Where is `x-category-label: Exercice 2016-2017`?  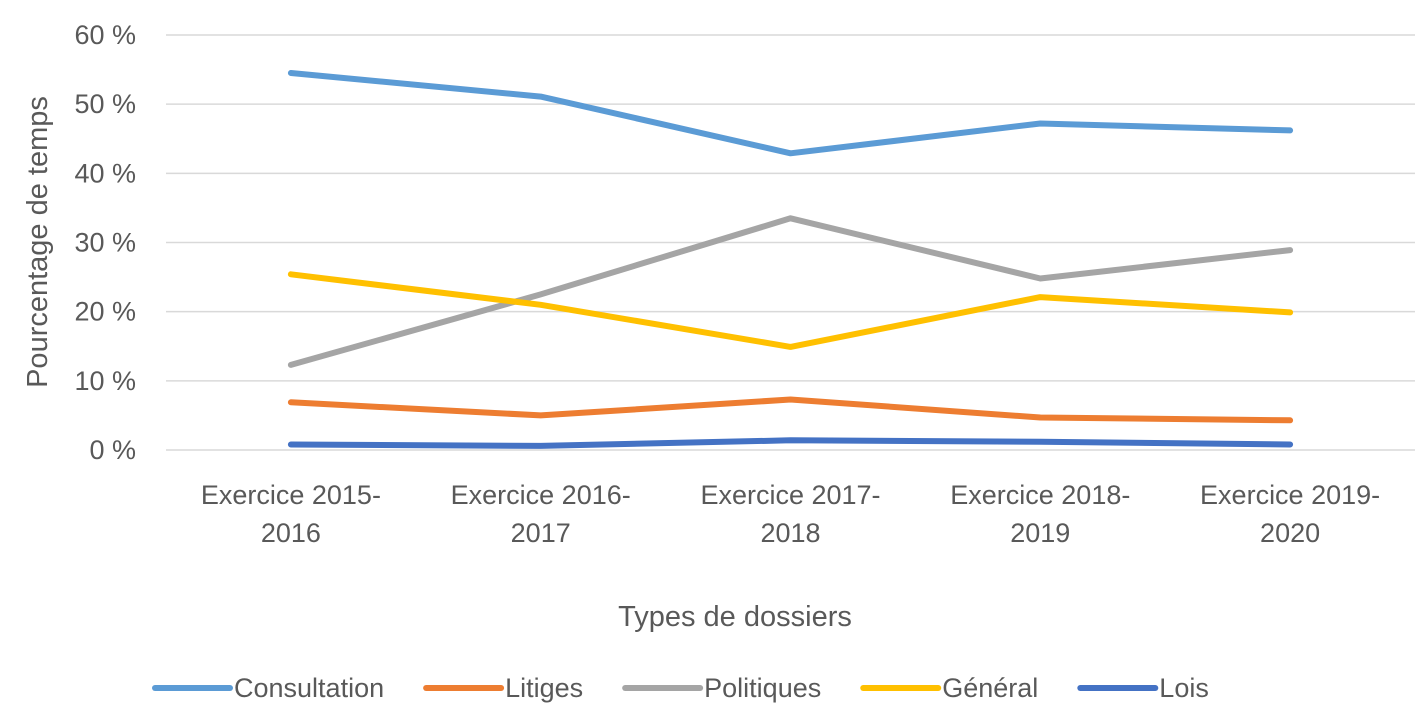
x-category-label: Exercice 2016-2017 is located at coordinates (541, 514).